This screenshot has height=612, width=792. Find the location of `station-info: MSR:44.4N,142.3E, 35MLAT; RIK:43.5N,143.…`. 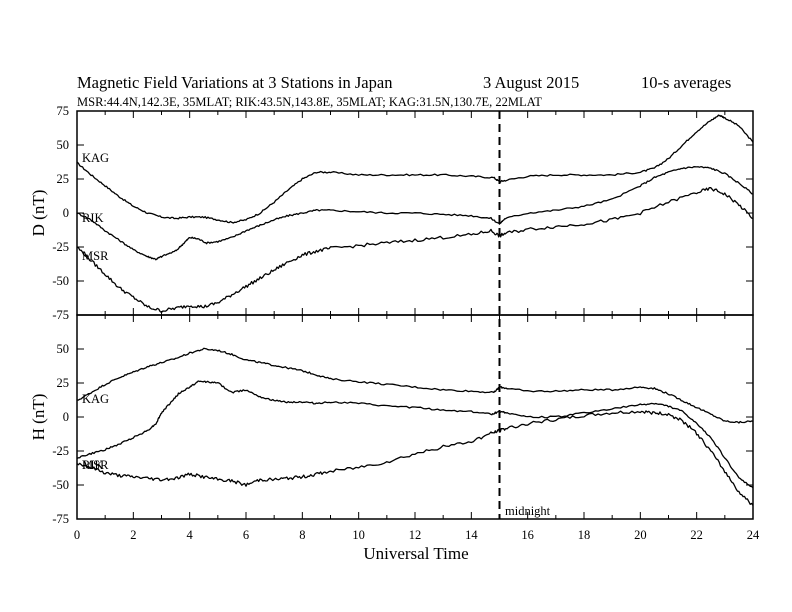

station-info: MSR:44.4N,142.3E, 35MLAT; RIK:43.5N,143.… is located at coordinates (309, 102).